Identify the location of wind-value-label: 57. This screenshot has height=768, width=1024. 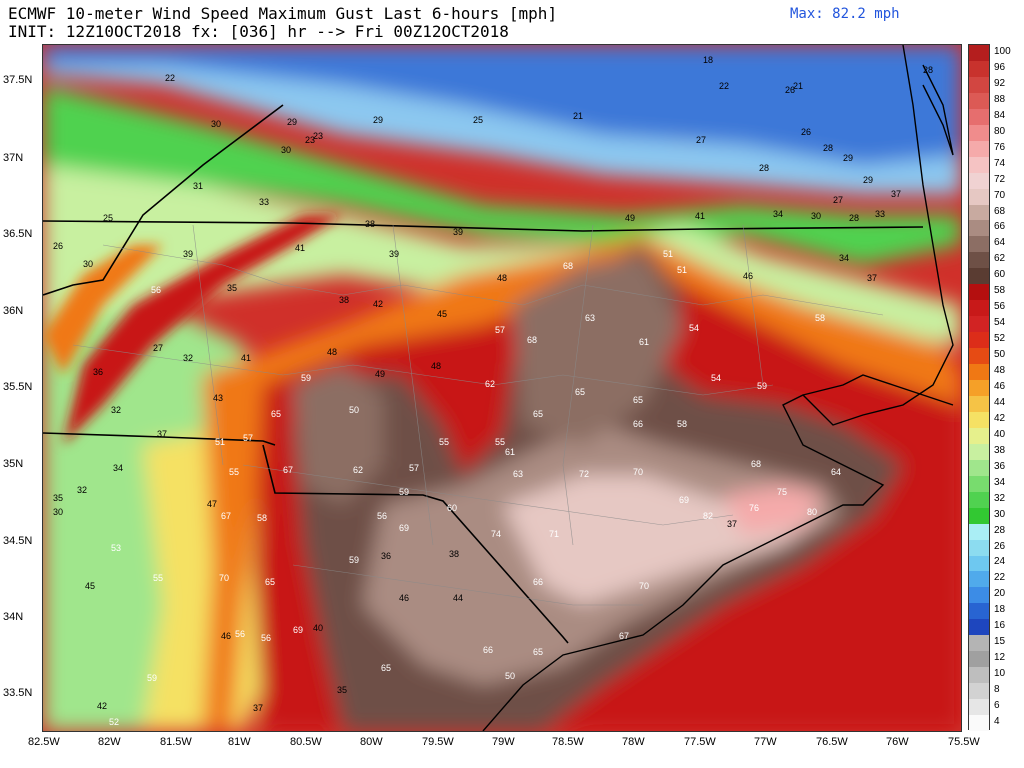
(414, 468).